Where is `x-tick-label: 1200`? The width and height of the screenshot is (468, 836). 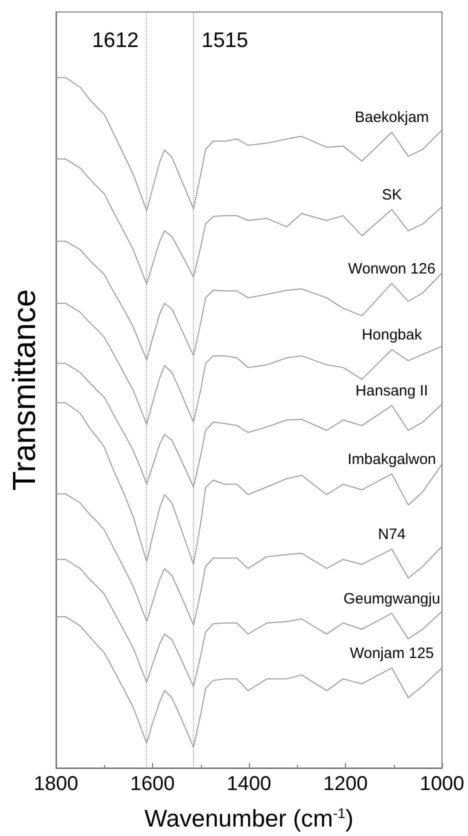
x-tick-label: 1200 is located at coordinates (345, 784).